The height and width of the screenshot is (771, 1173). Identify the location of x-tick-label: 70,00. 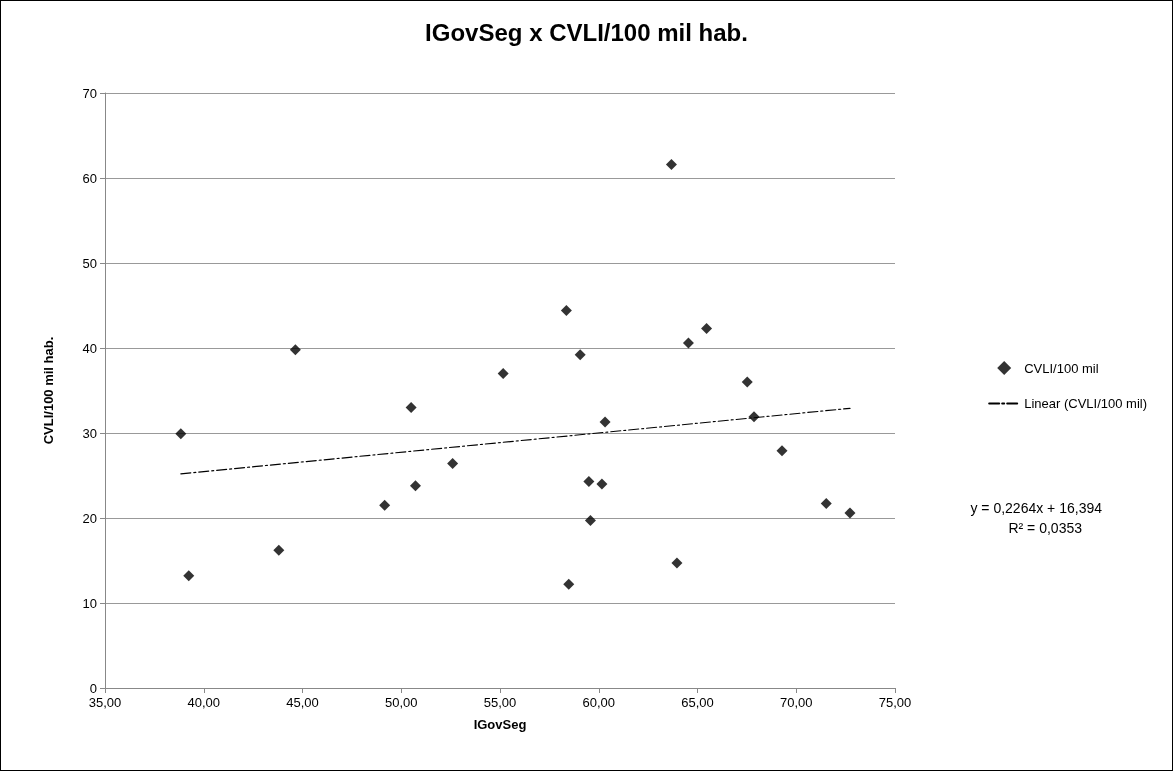
(796, 702).